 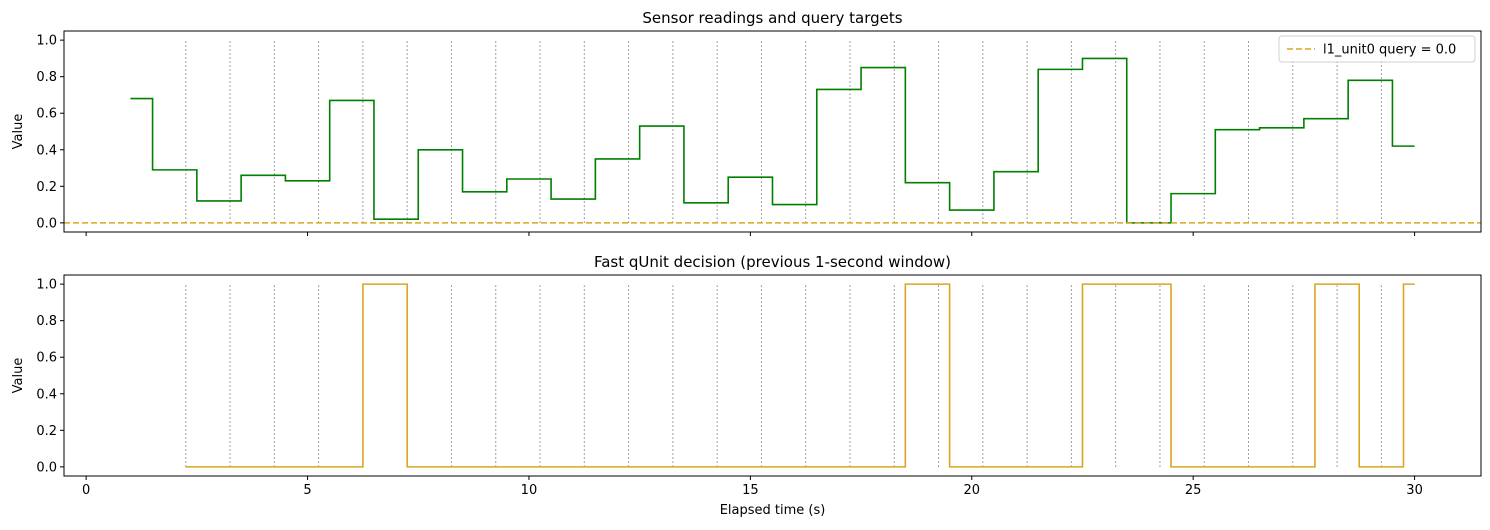 What do you see at coordinates (307, 490) in the screenshot?
I see `x-tick-label: 5` at bounding box center [307, 490].